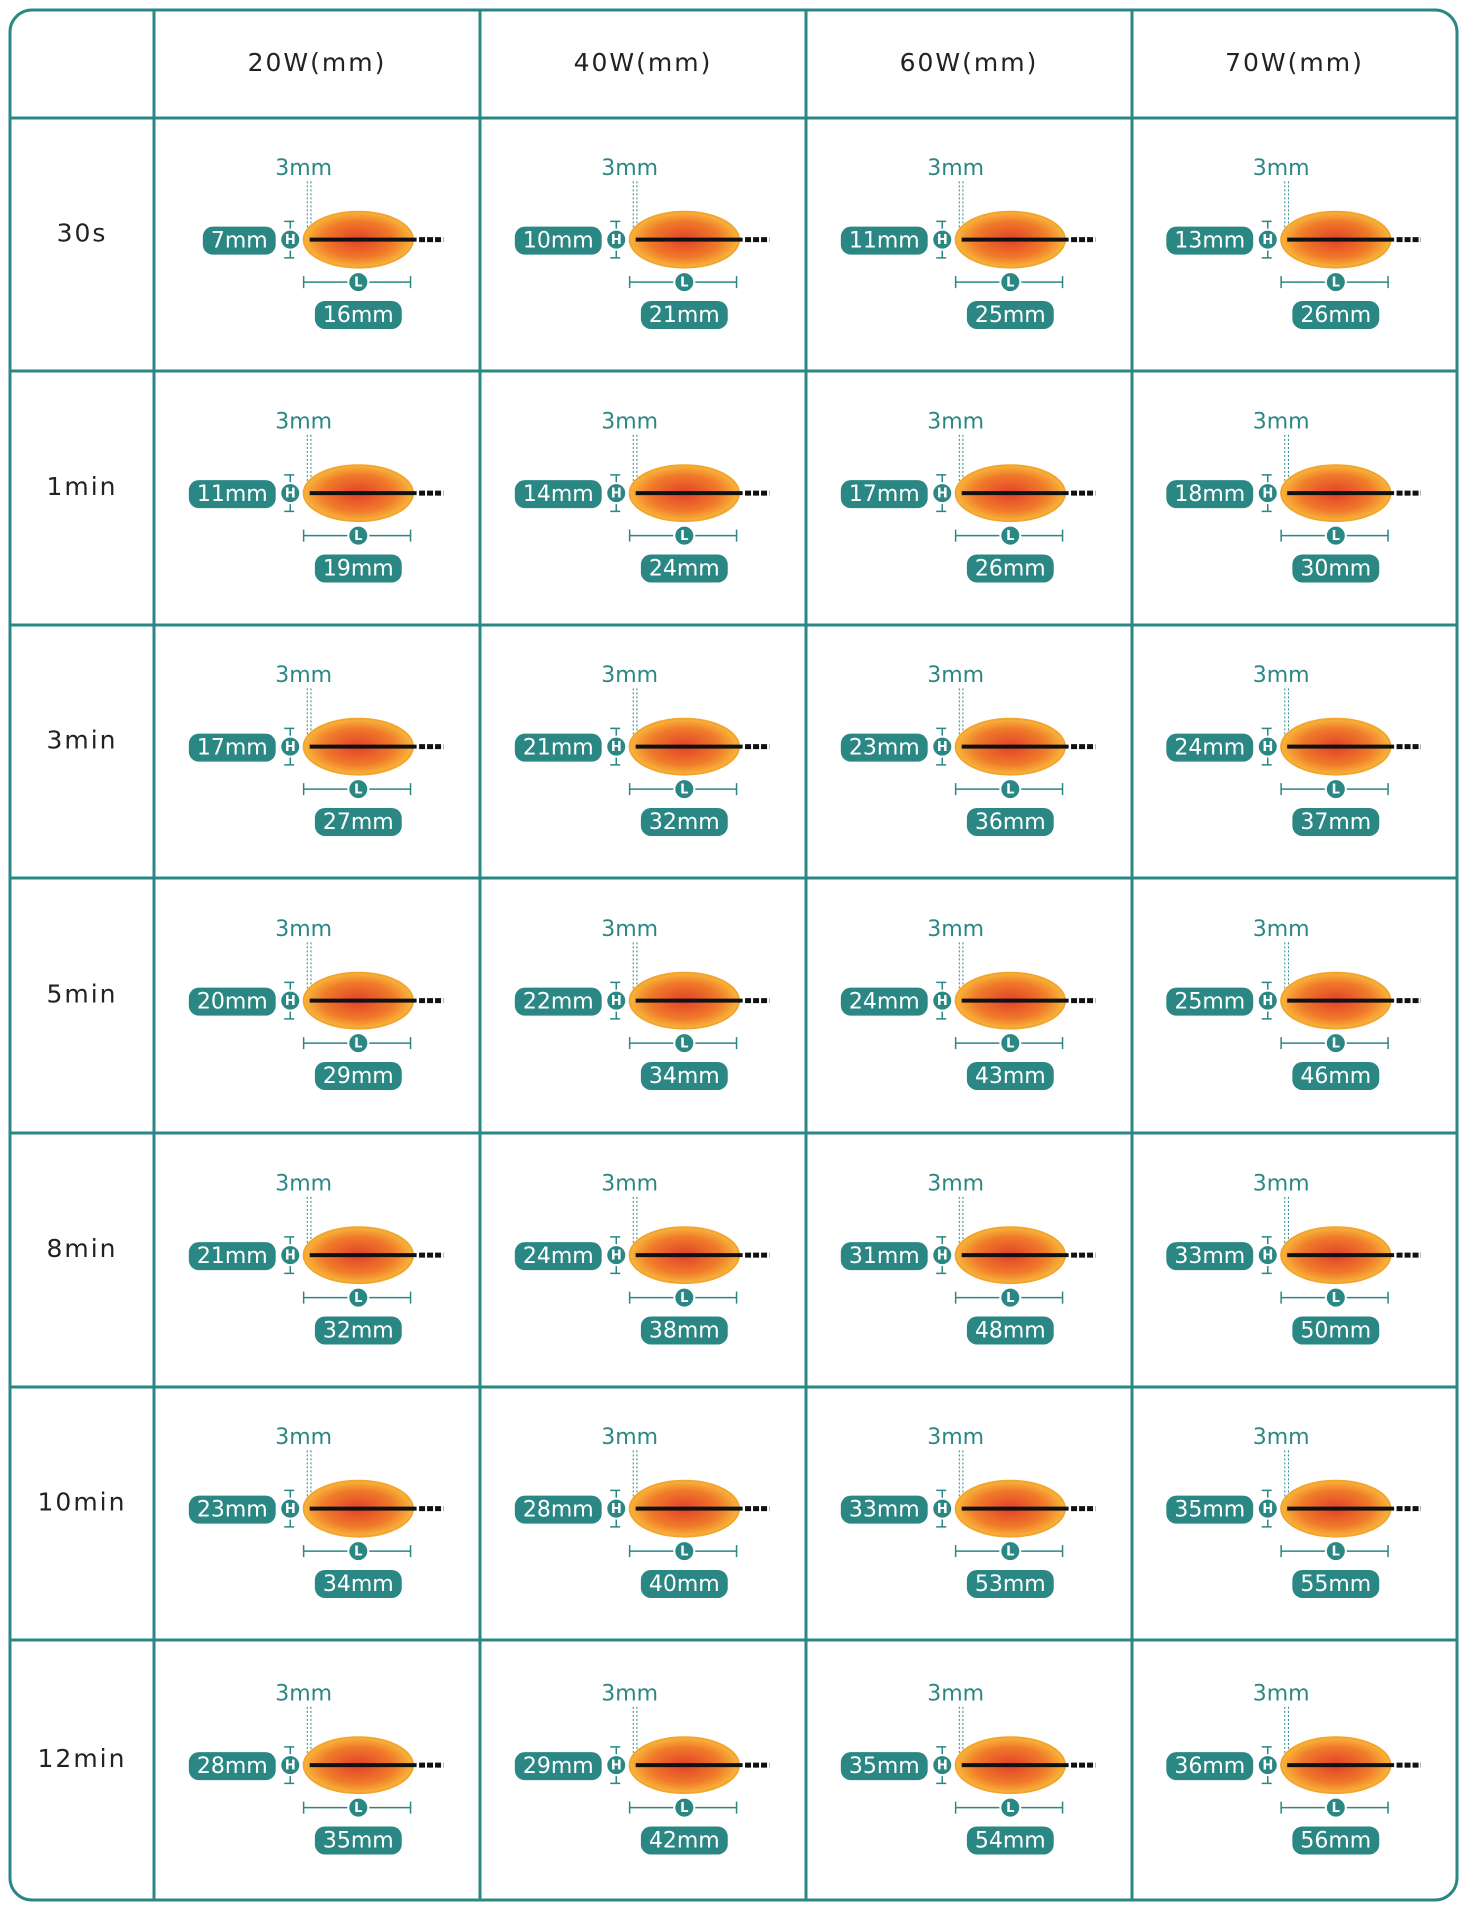  Describe the element at coordinates (82, 1502) in the screenshot. I see `row-header: 10min` at that location.